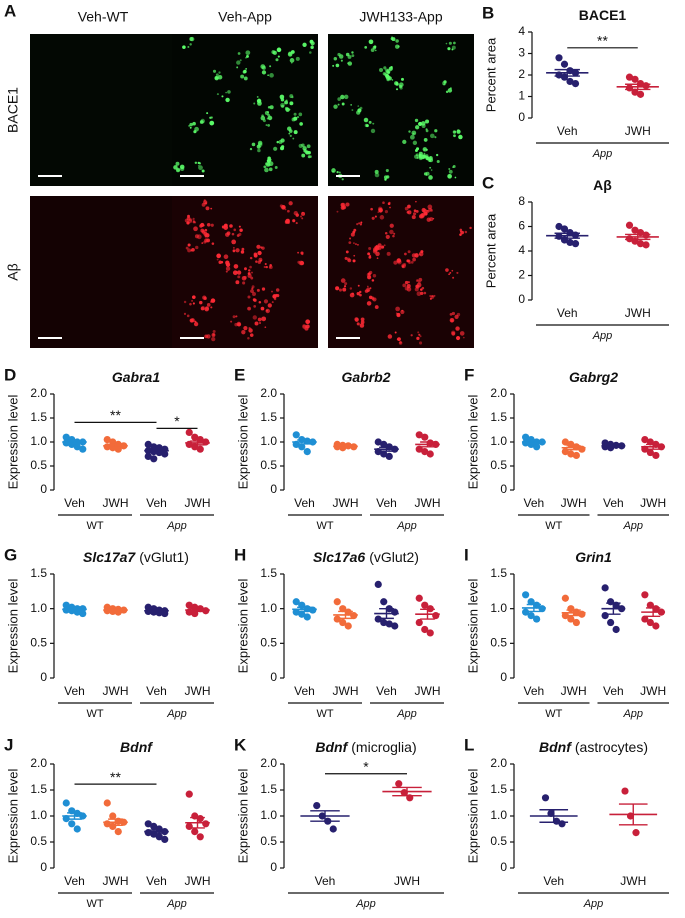 The width and height of the screenshot is (685, 918). I want to click on x-tick-label: JWH, so click(633, 881).